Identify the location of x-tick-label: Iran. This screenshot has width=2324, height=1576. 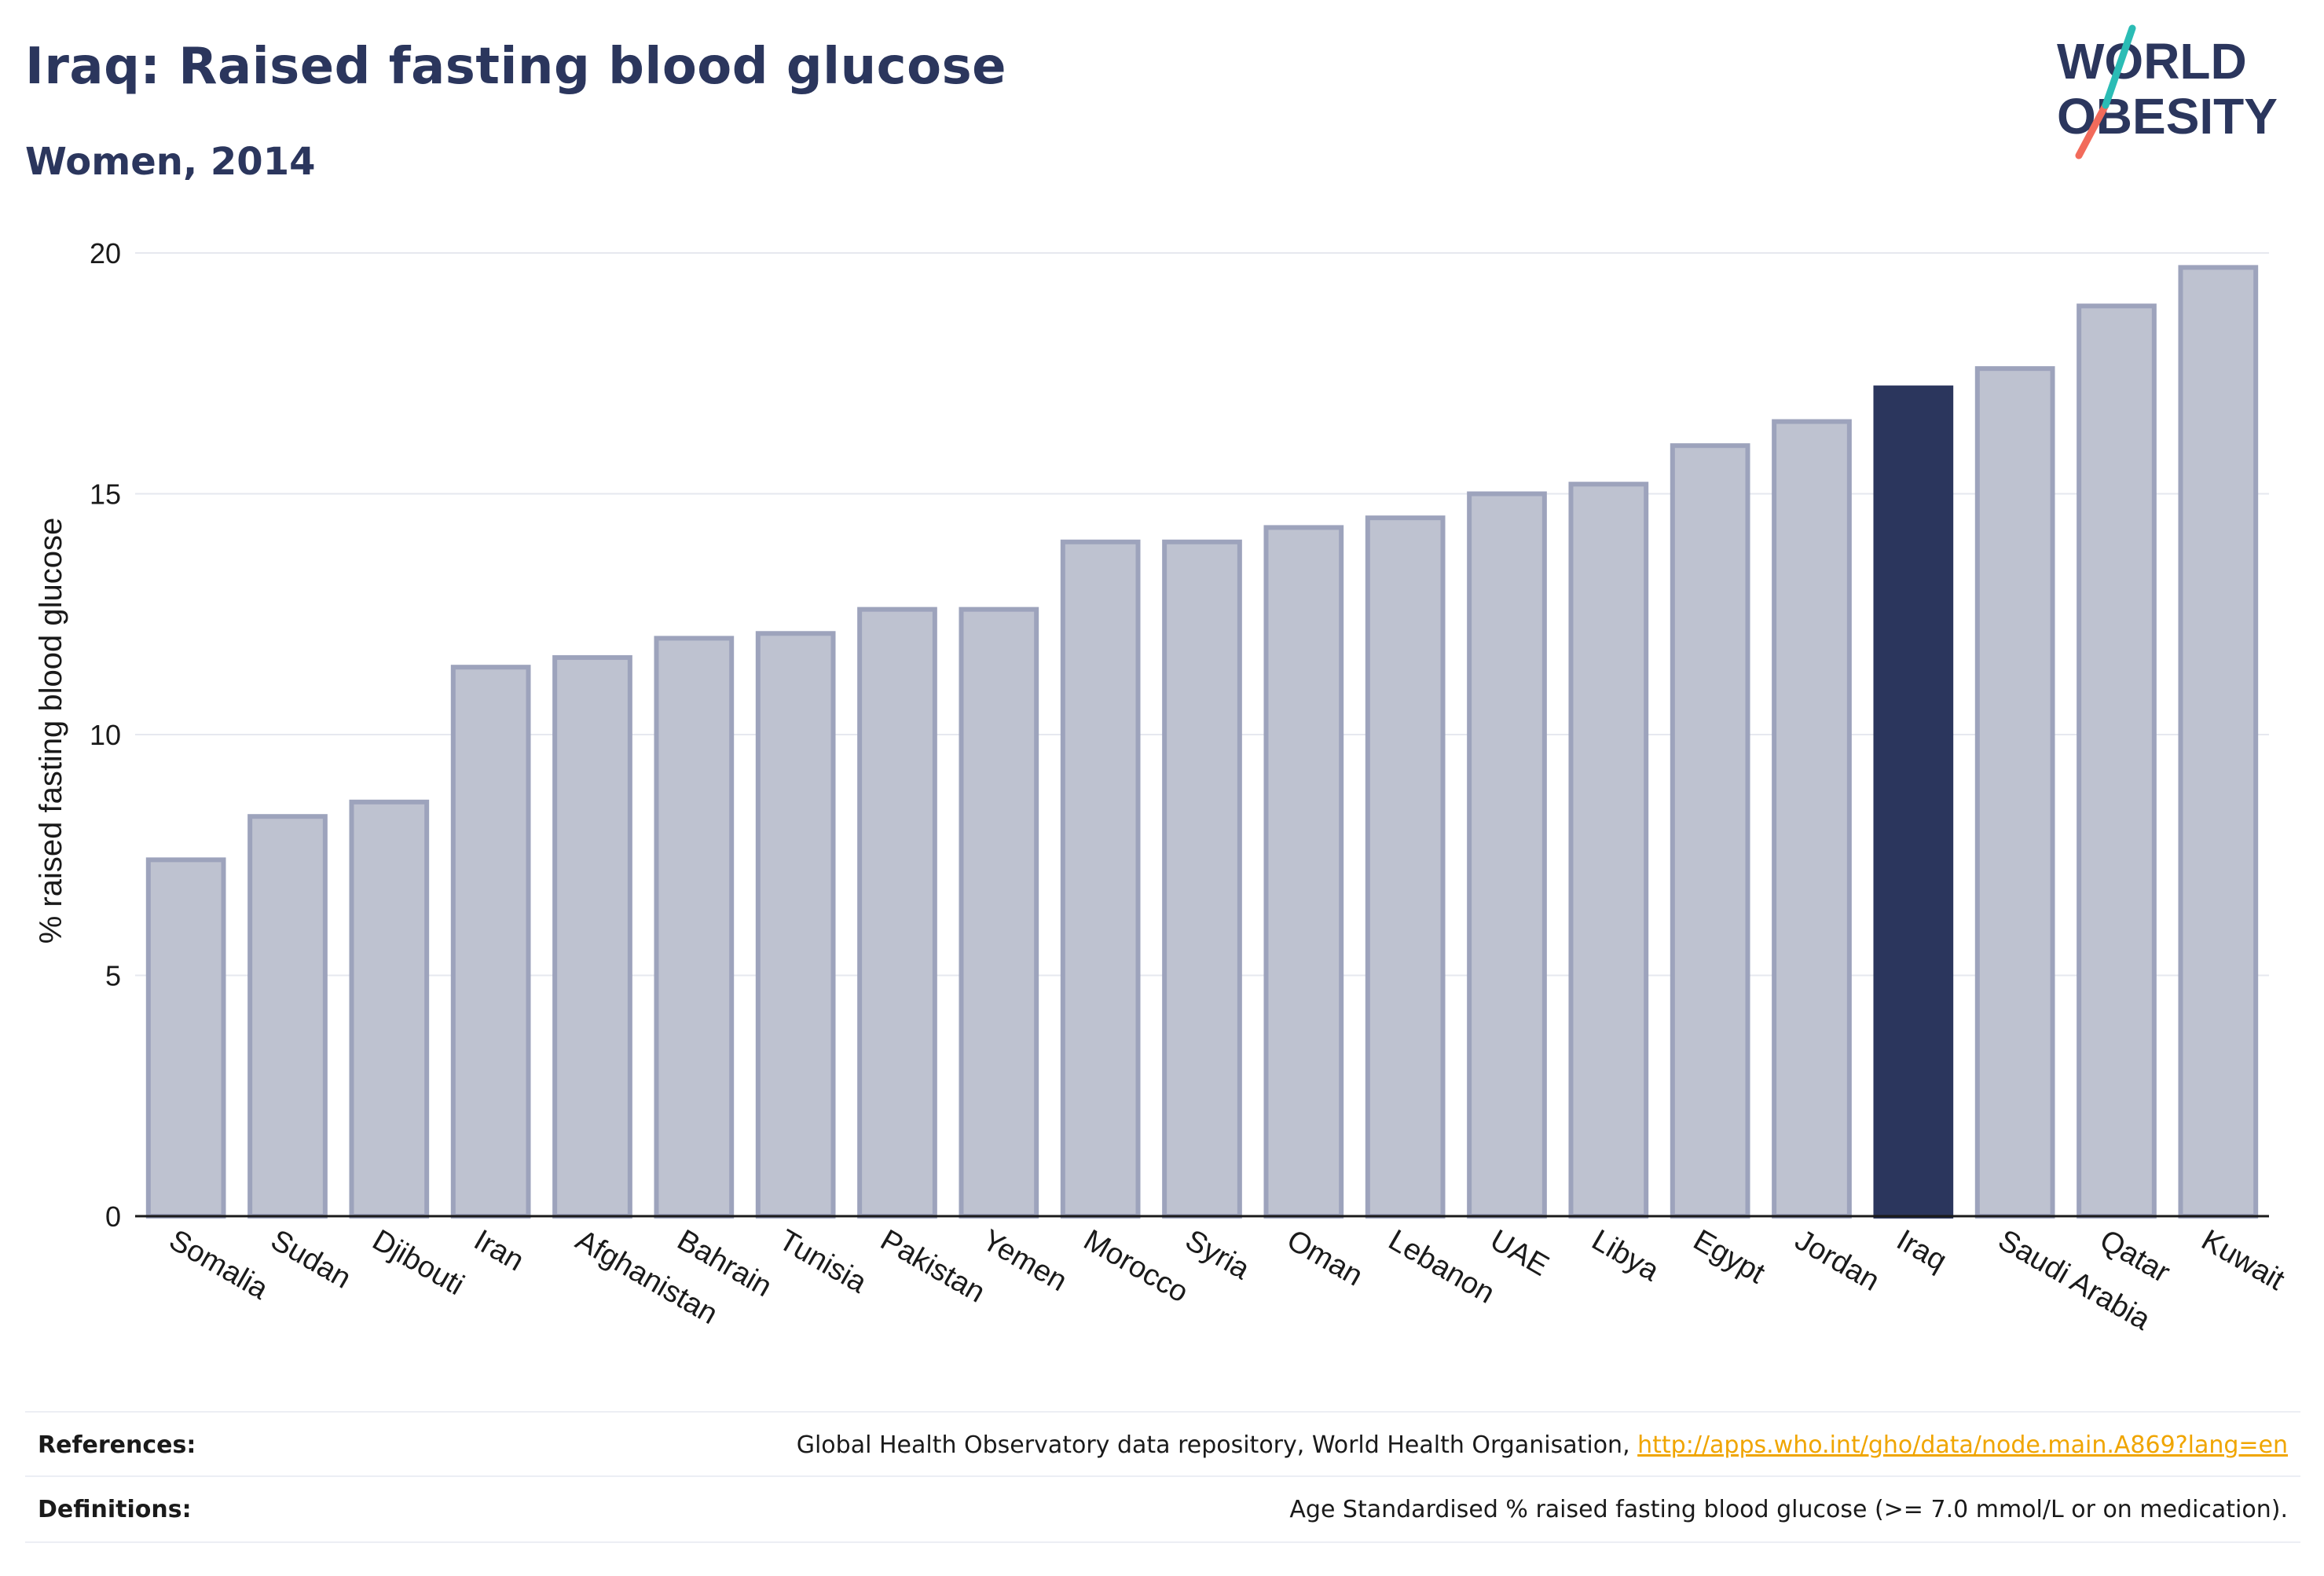
(499, 1250).